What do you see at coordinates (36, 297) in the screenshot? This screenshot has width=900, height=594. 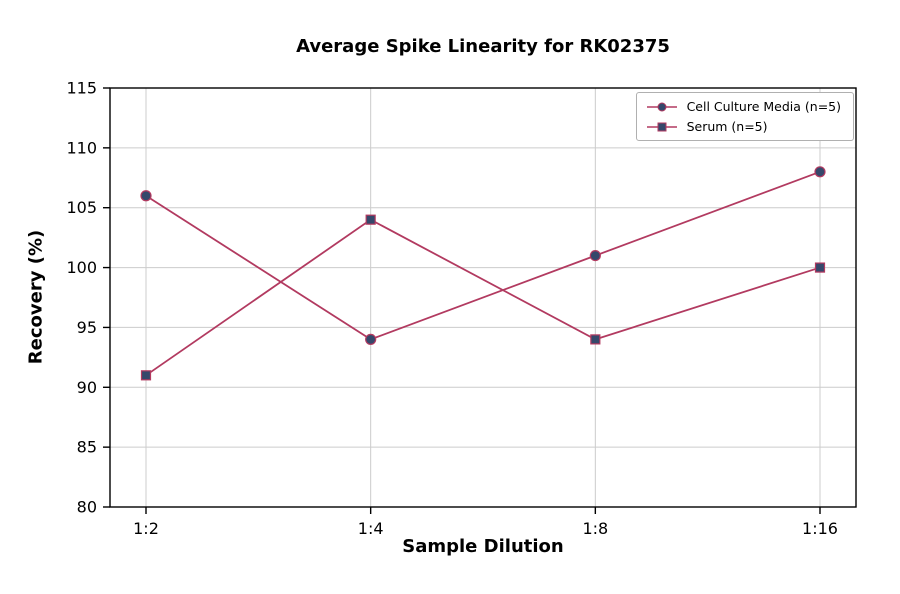 I see `y-axis-label: Recovery (%)` at bounding box center [36, 297].